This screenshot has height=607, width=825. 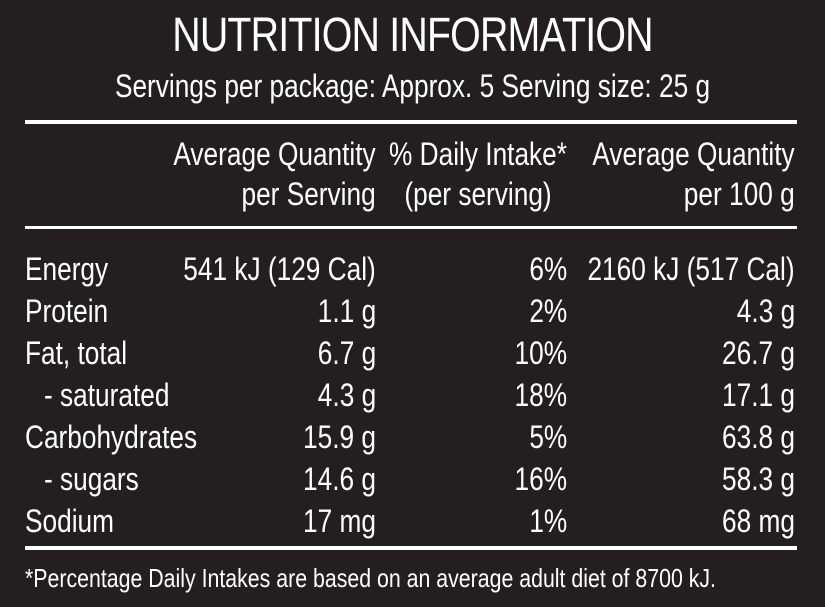 I want to click on per-serving-value: 541 kJ (129 Cal), so click(x=279, y=269).